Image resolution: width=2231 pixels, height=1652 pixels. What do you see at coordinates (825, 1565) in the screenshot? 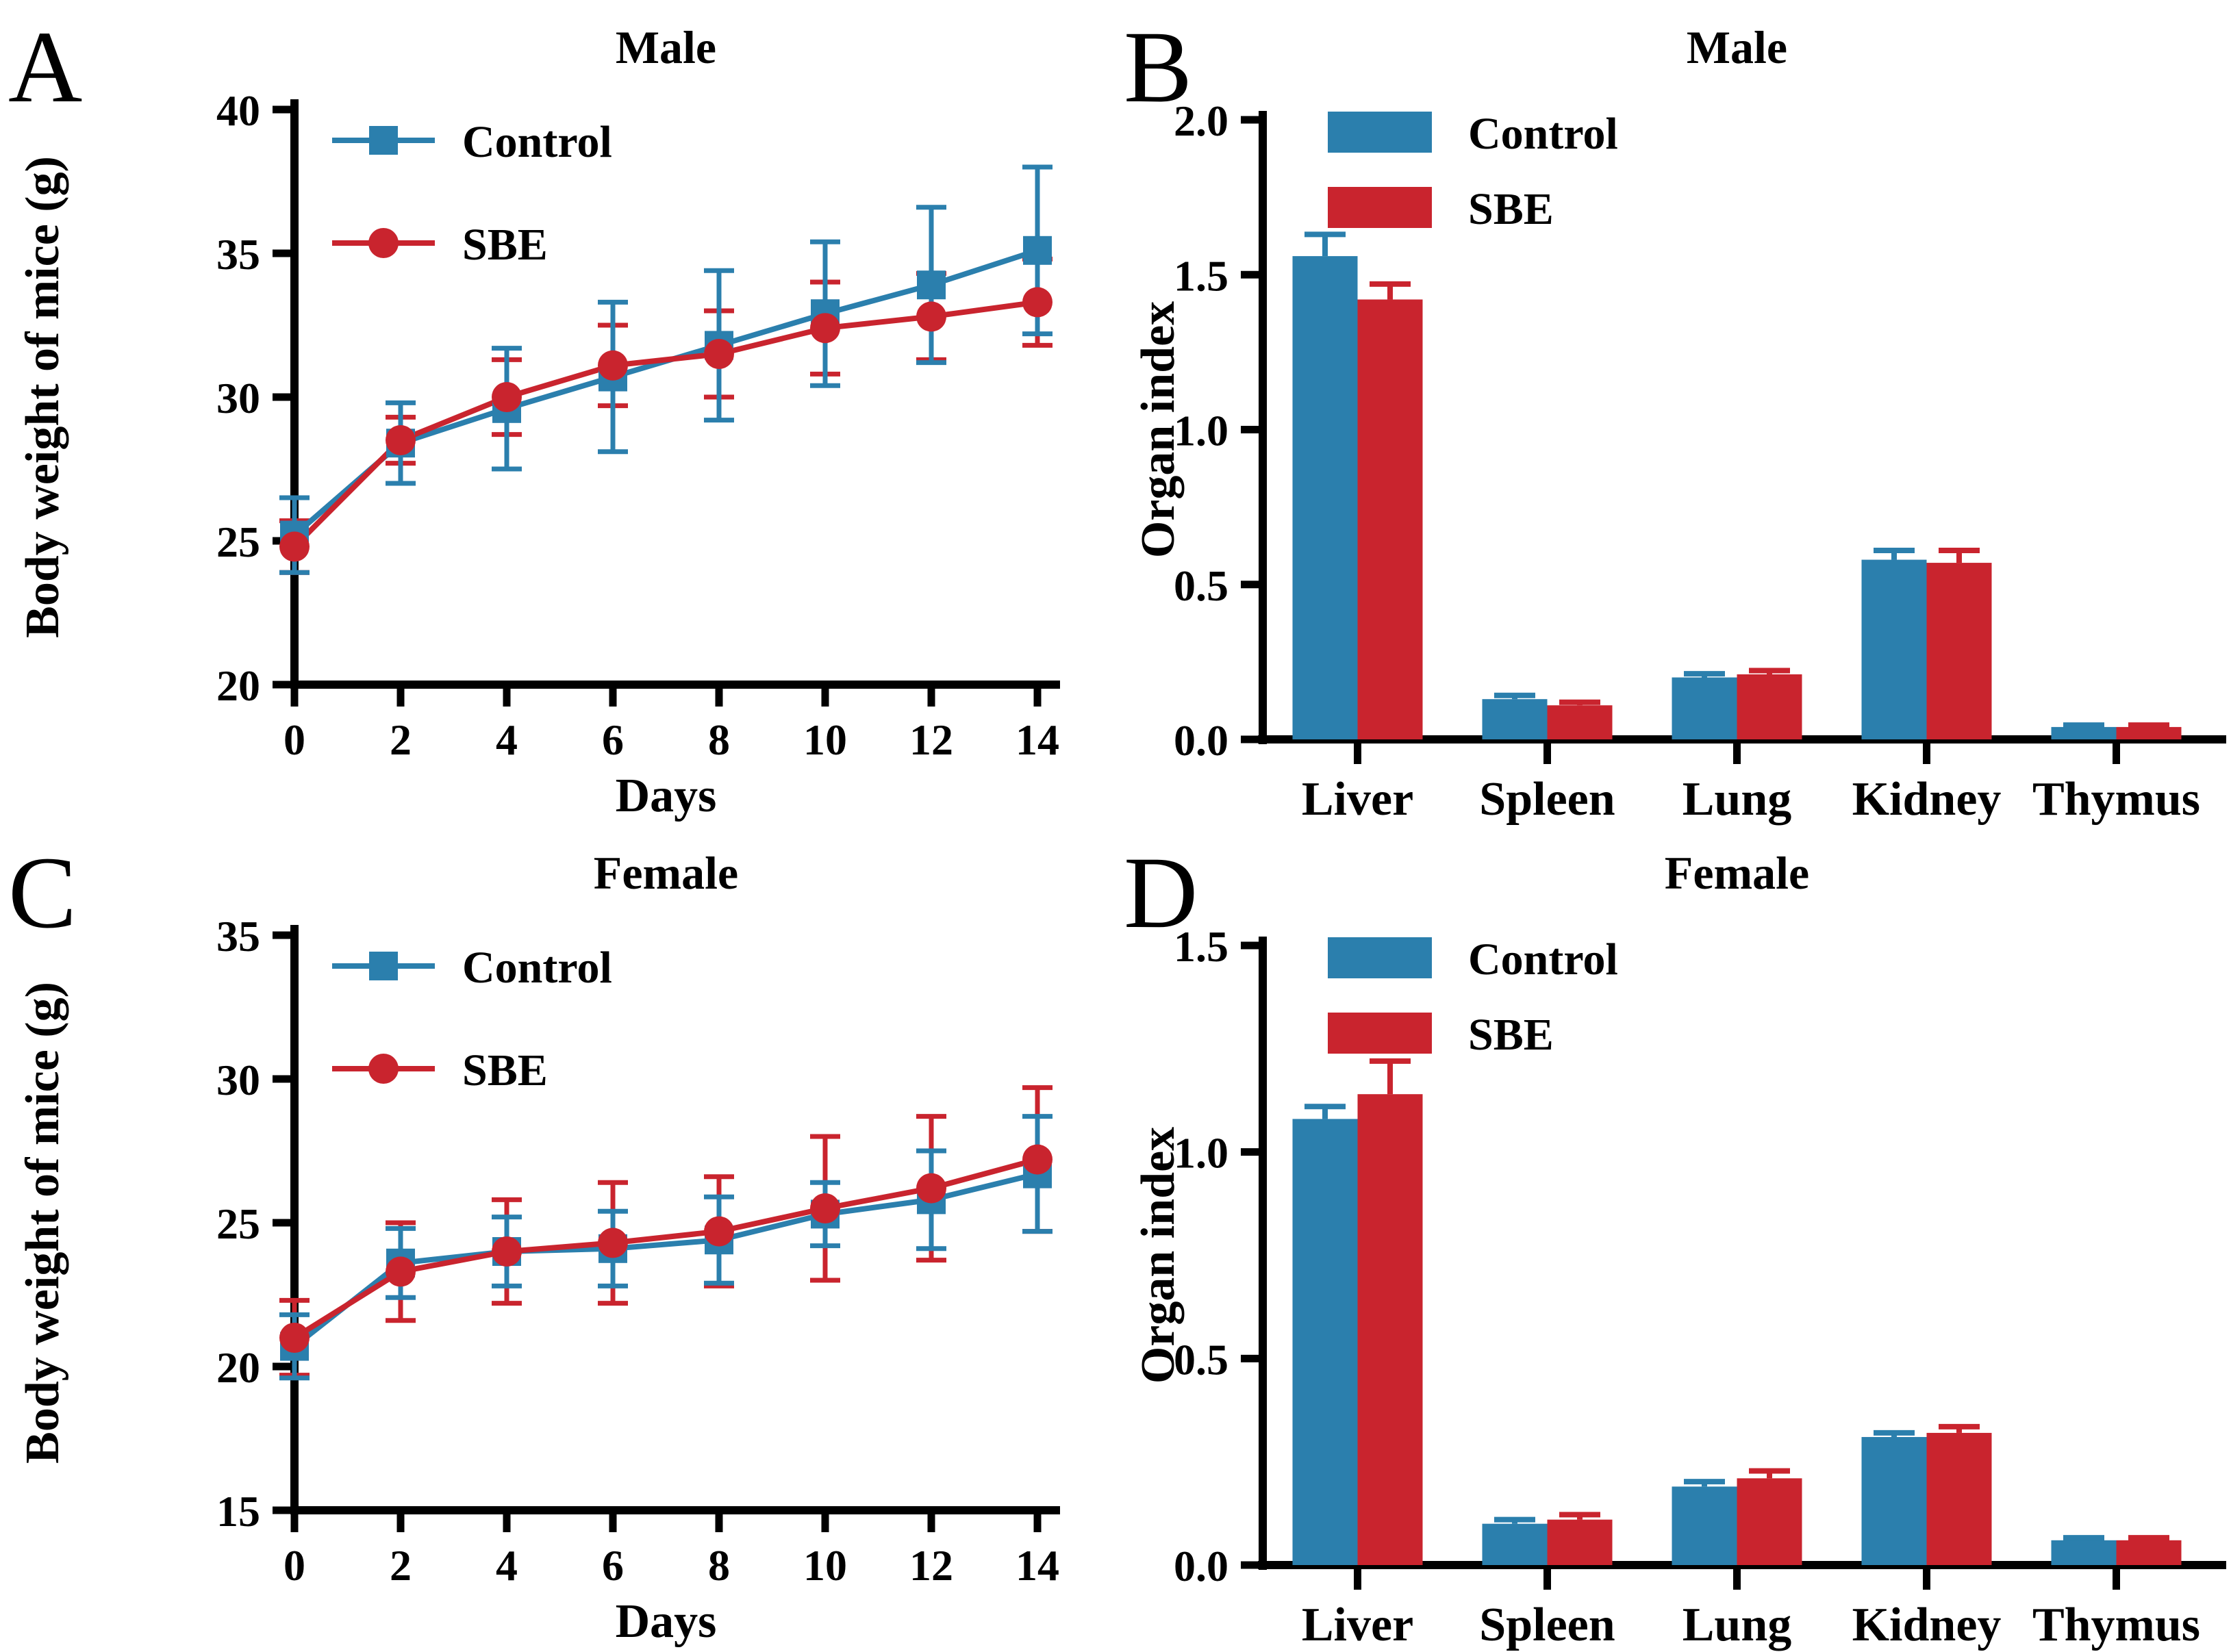
I see `x-tick-label: 10` at bounding box center [825, 1565].